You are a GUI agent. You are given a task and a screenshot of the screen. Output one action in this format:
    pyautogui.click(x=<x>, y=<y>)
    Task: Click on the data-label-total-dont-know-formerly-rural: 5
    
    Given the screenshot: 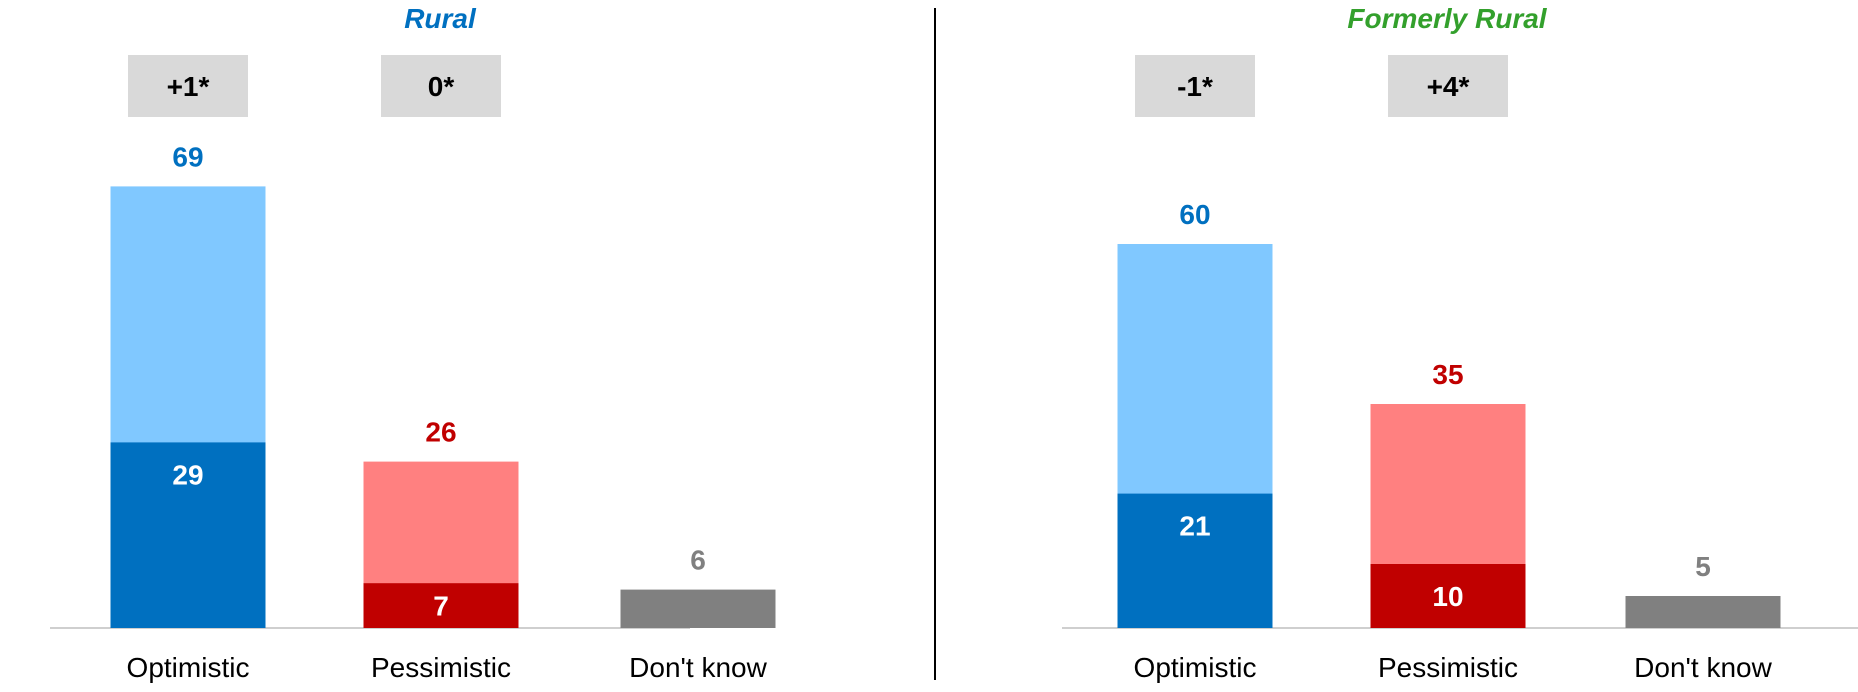 What is the action you would take?
    pyautogui.click(x=1703, y=566)
    